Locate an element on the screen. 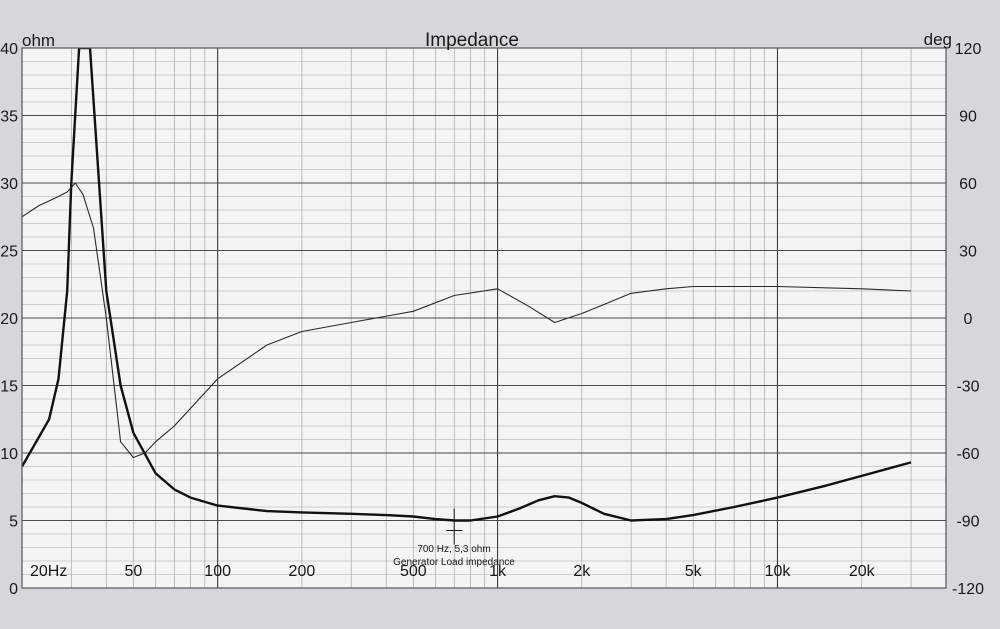  x-tick-label: 200 is located at coordinates (302, 571).